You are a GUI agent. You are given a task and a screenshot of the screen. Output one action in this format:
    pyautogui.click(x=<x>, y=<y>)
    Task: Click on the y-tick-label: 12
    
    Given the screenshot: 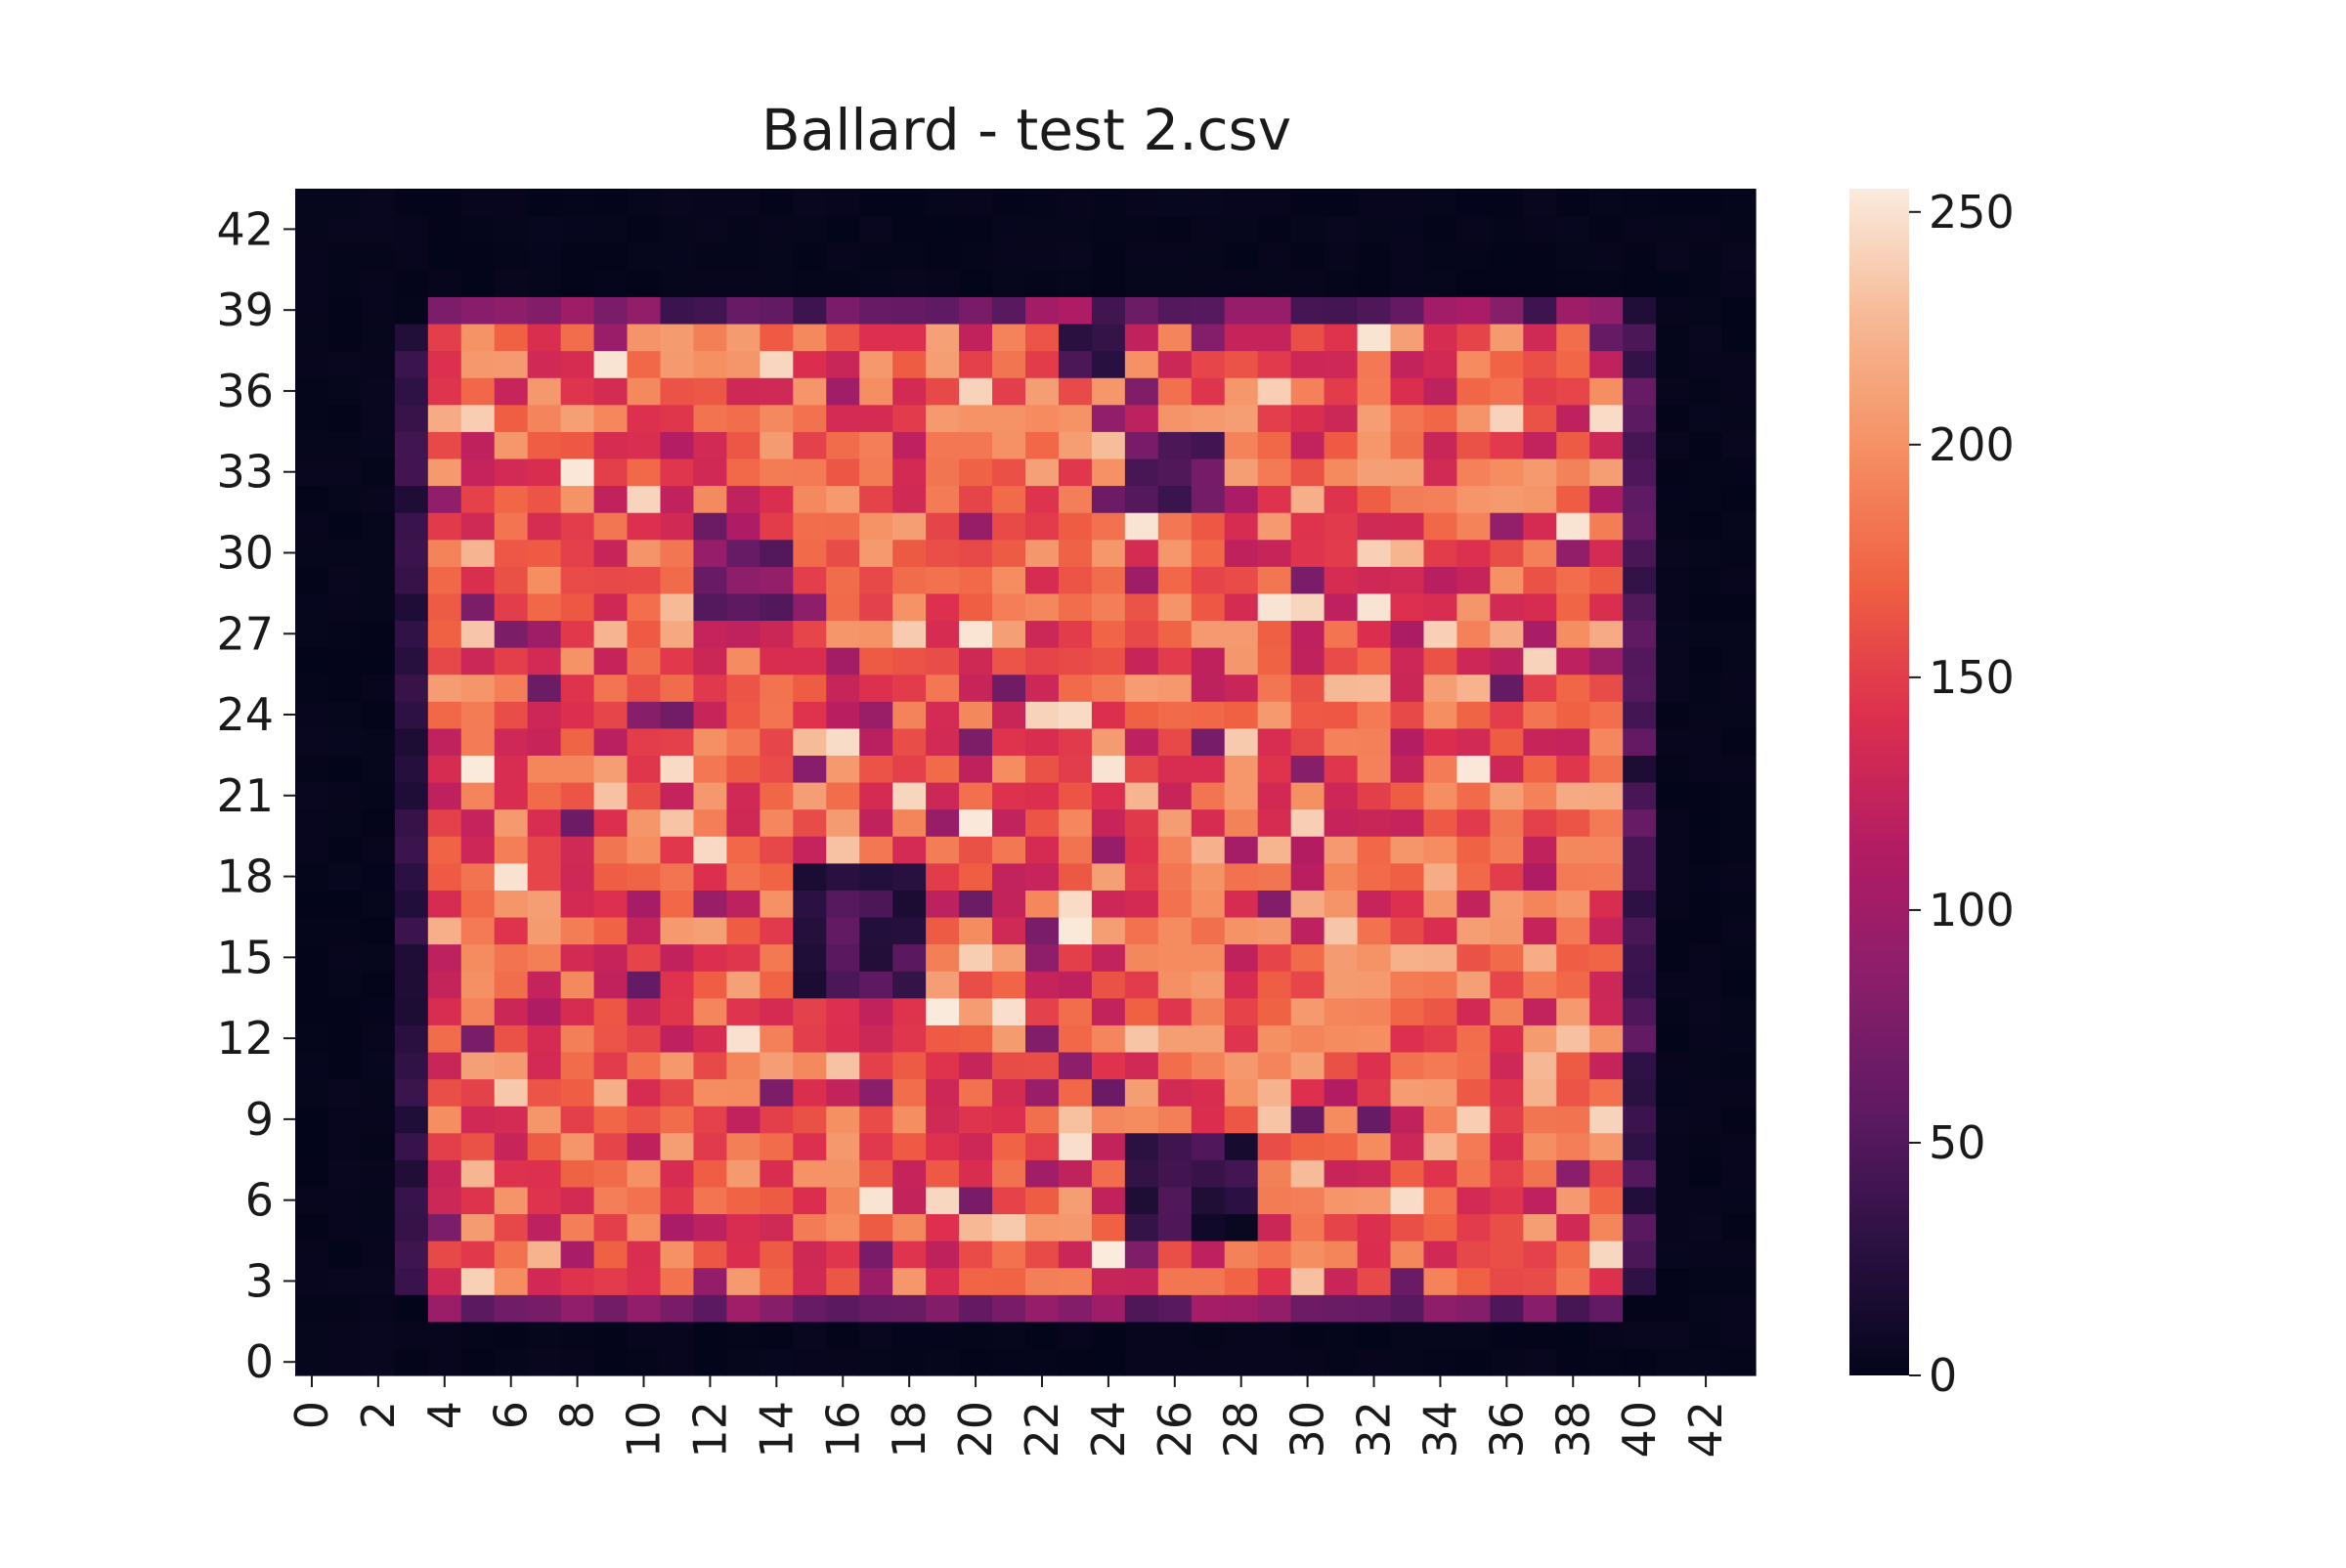 What is the action you would take?
    pyautogui.click(x=245, y=1038)
    